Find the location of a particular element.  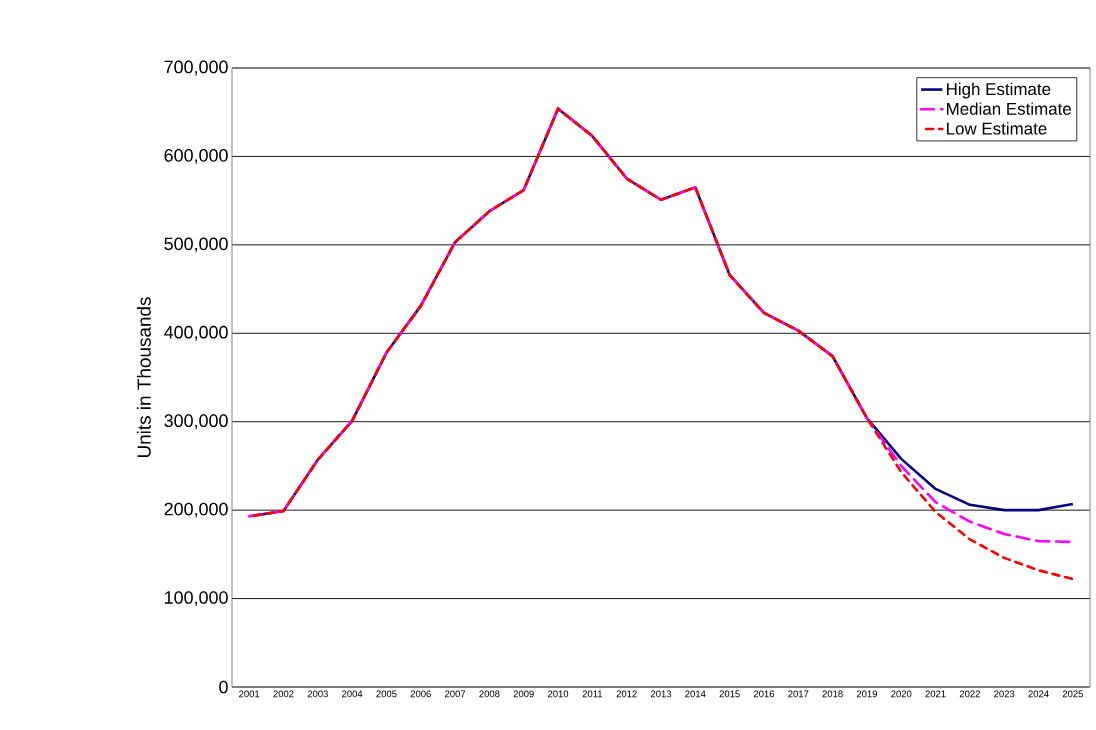

x-tick-label: 2011 is located at coordinates (592, 694).